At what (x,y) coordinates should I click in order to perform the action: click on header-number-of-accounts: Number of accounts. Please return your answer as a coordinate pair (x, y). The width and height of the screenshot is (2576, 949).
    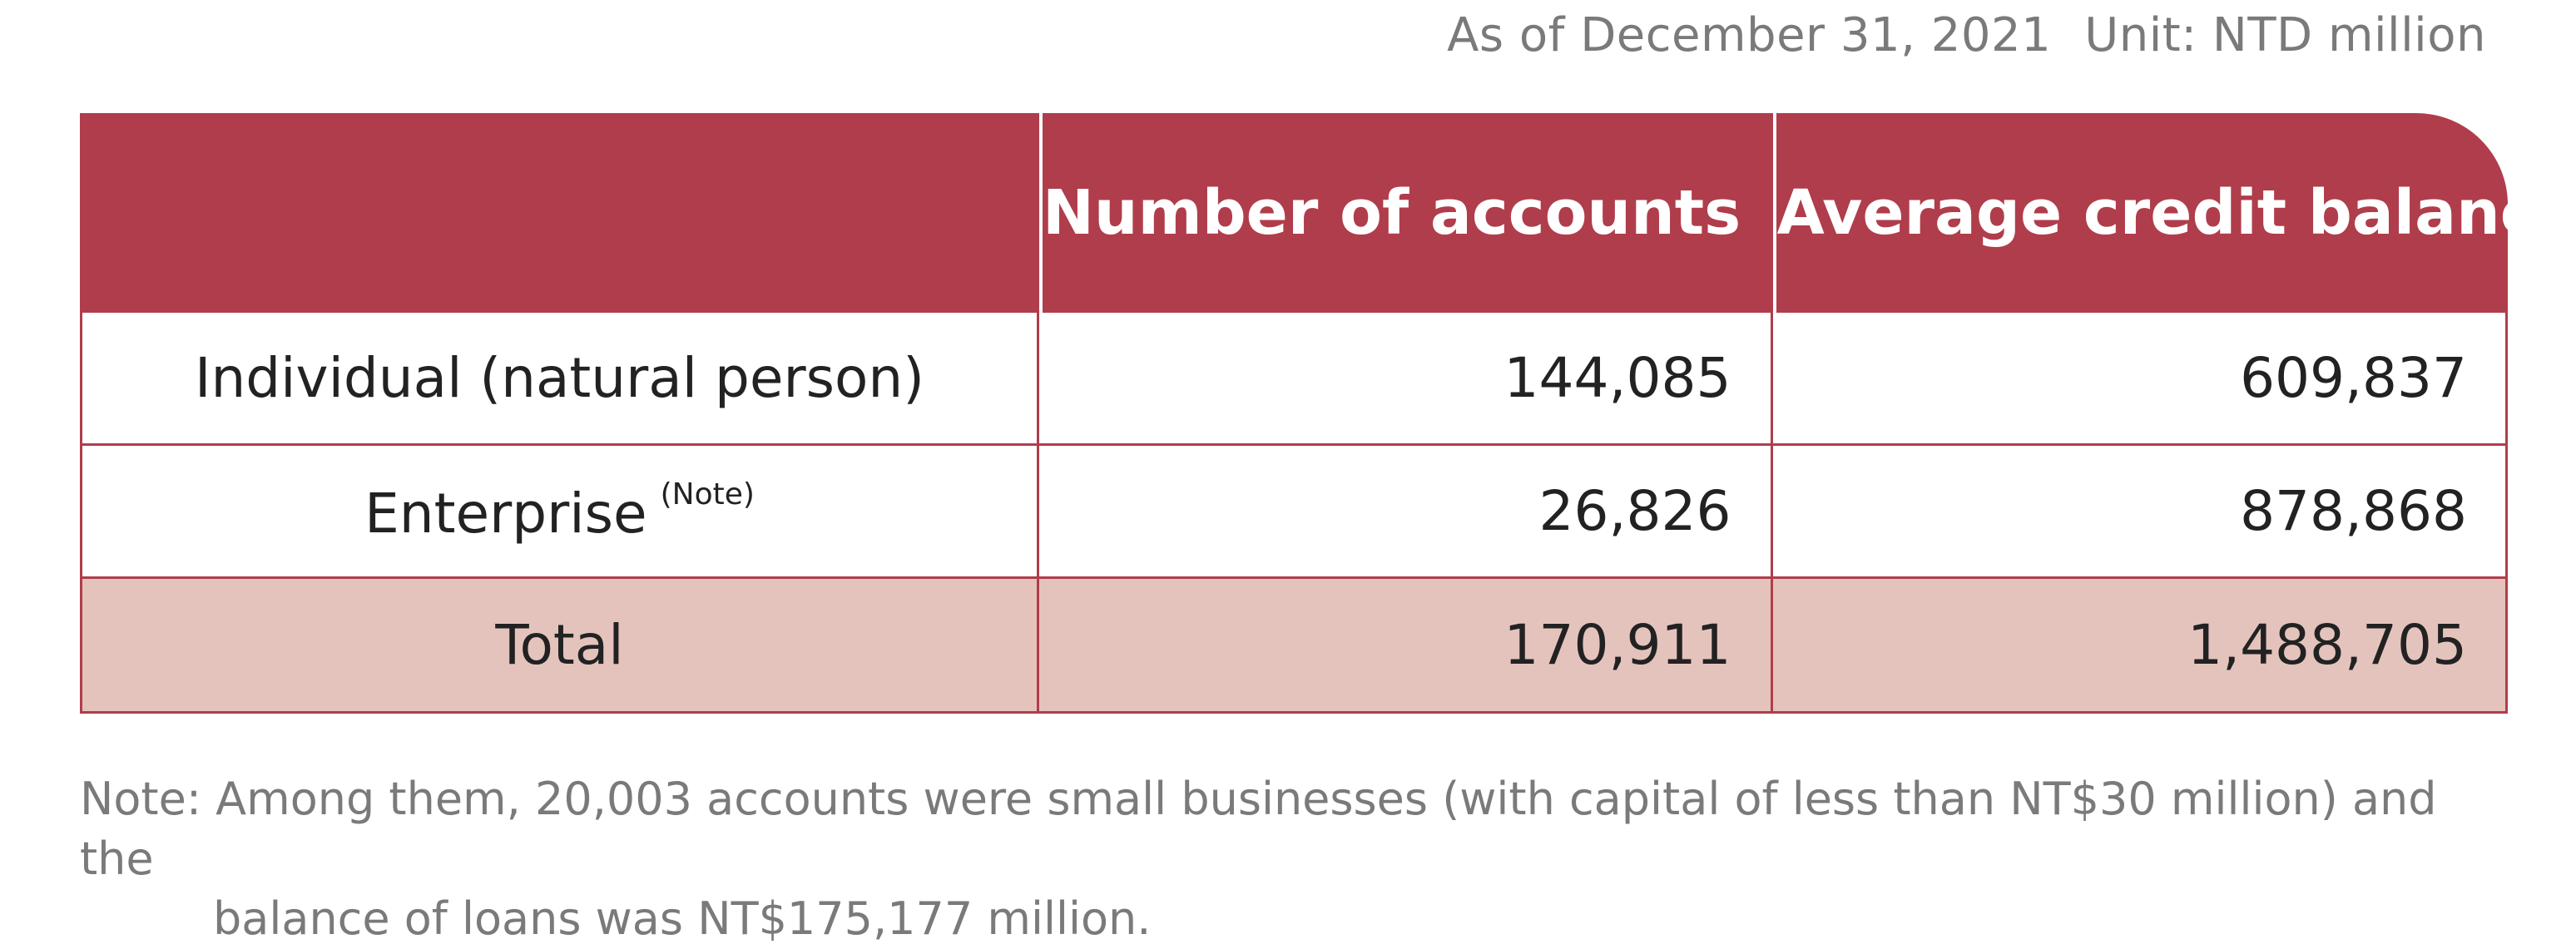
    Looking at the image, I should click on (1406, 213).